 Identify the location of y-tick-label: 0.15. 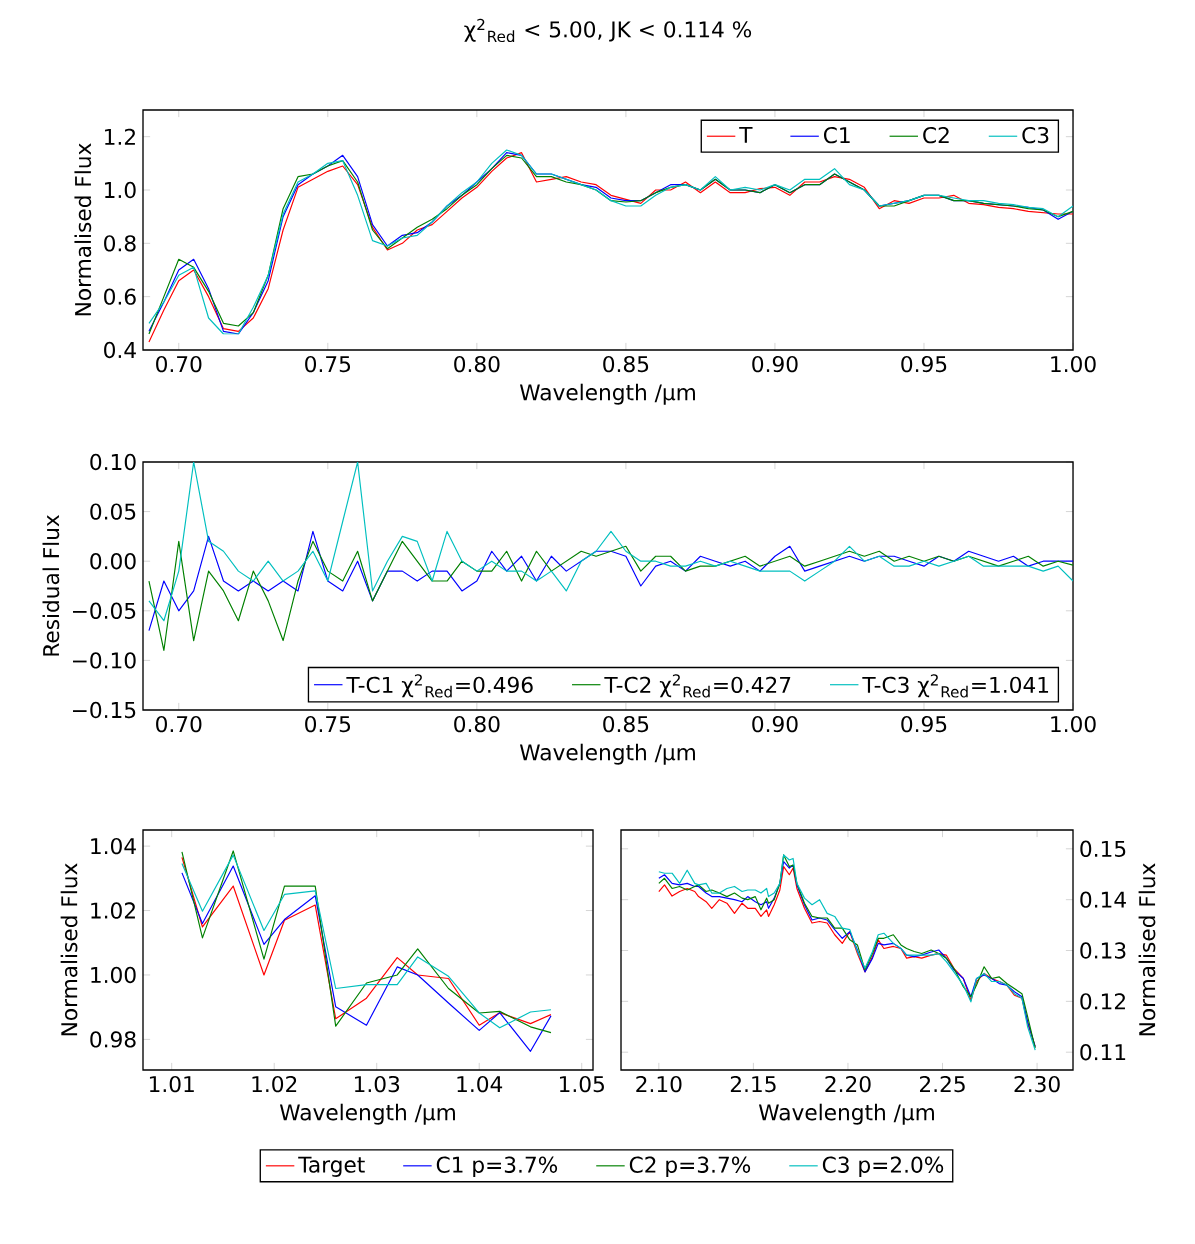
(1103, 849).